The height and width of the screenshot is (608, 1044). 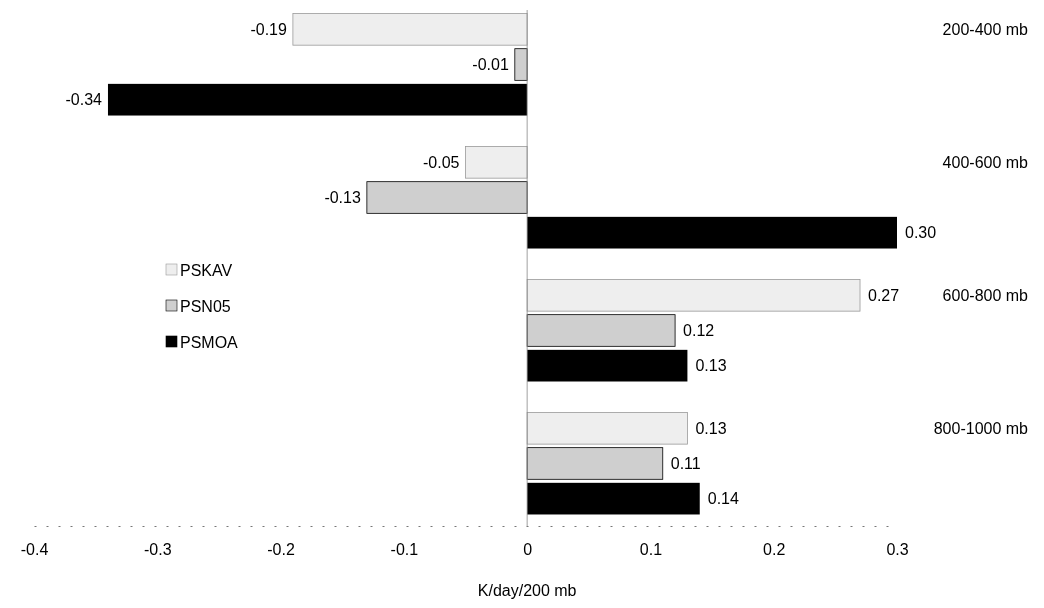 I want to click on y-tick-label: 800-1000 mb, so click(x=981, y=428).